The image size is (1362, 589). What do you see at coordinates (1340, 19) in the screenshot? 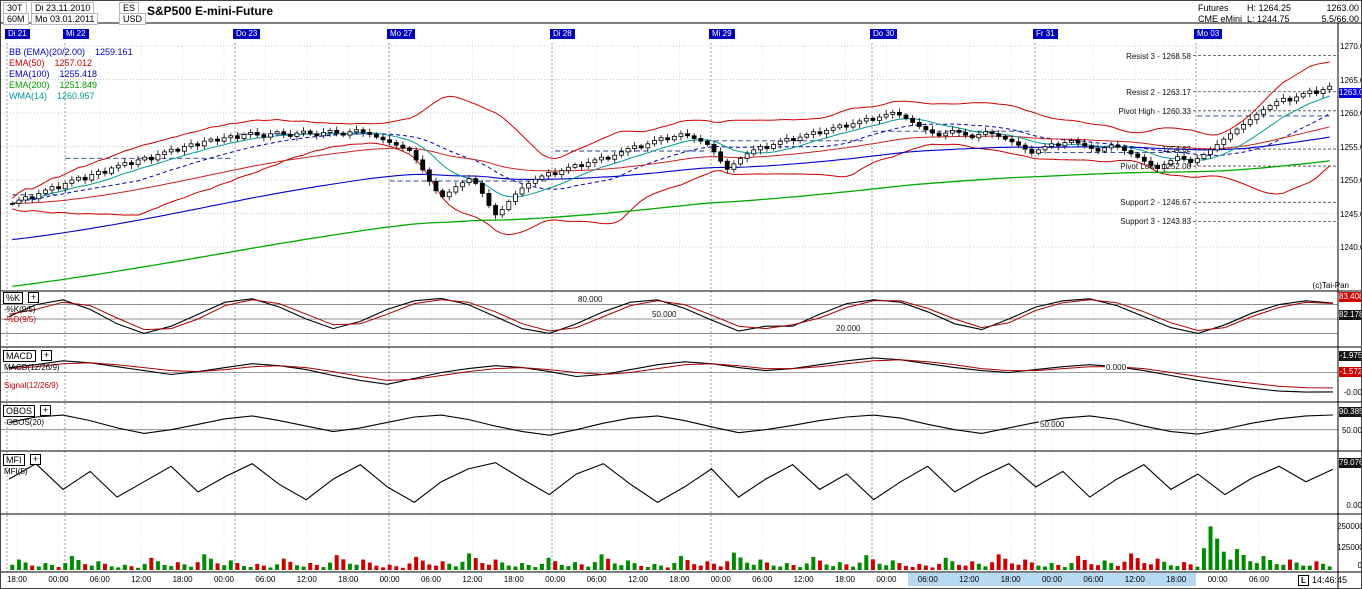
I see `header-change-range: 5.5/66.00` at bounding box center [1340, 19].